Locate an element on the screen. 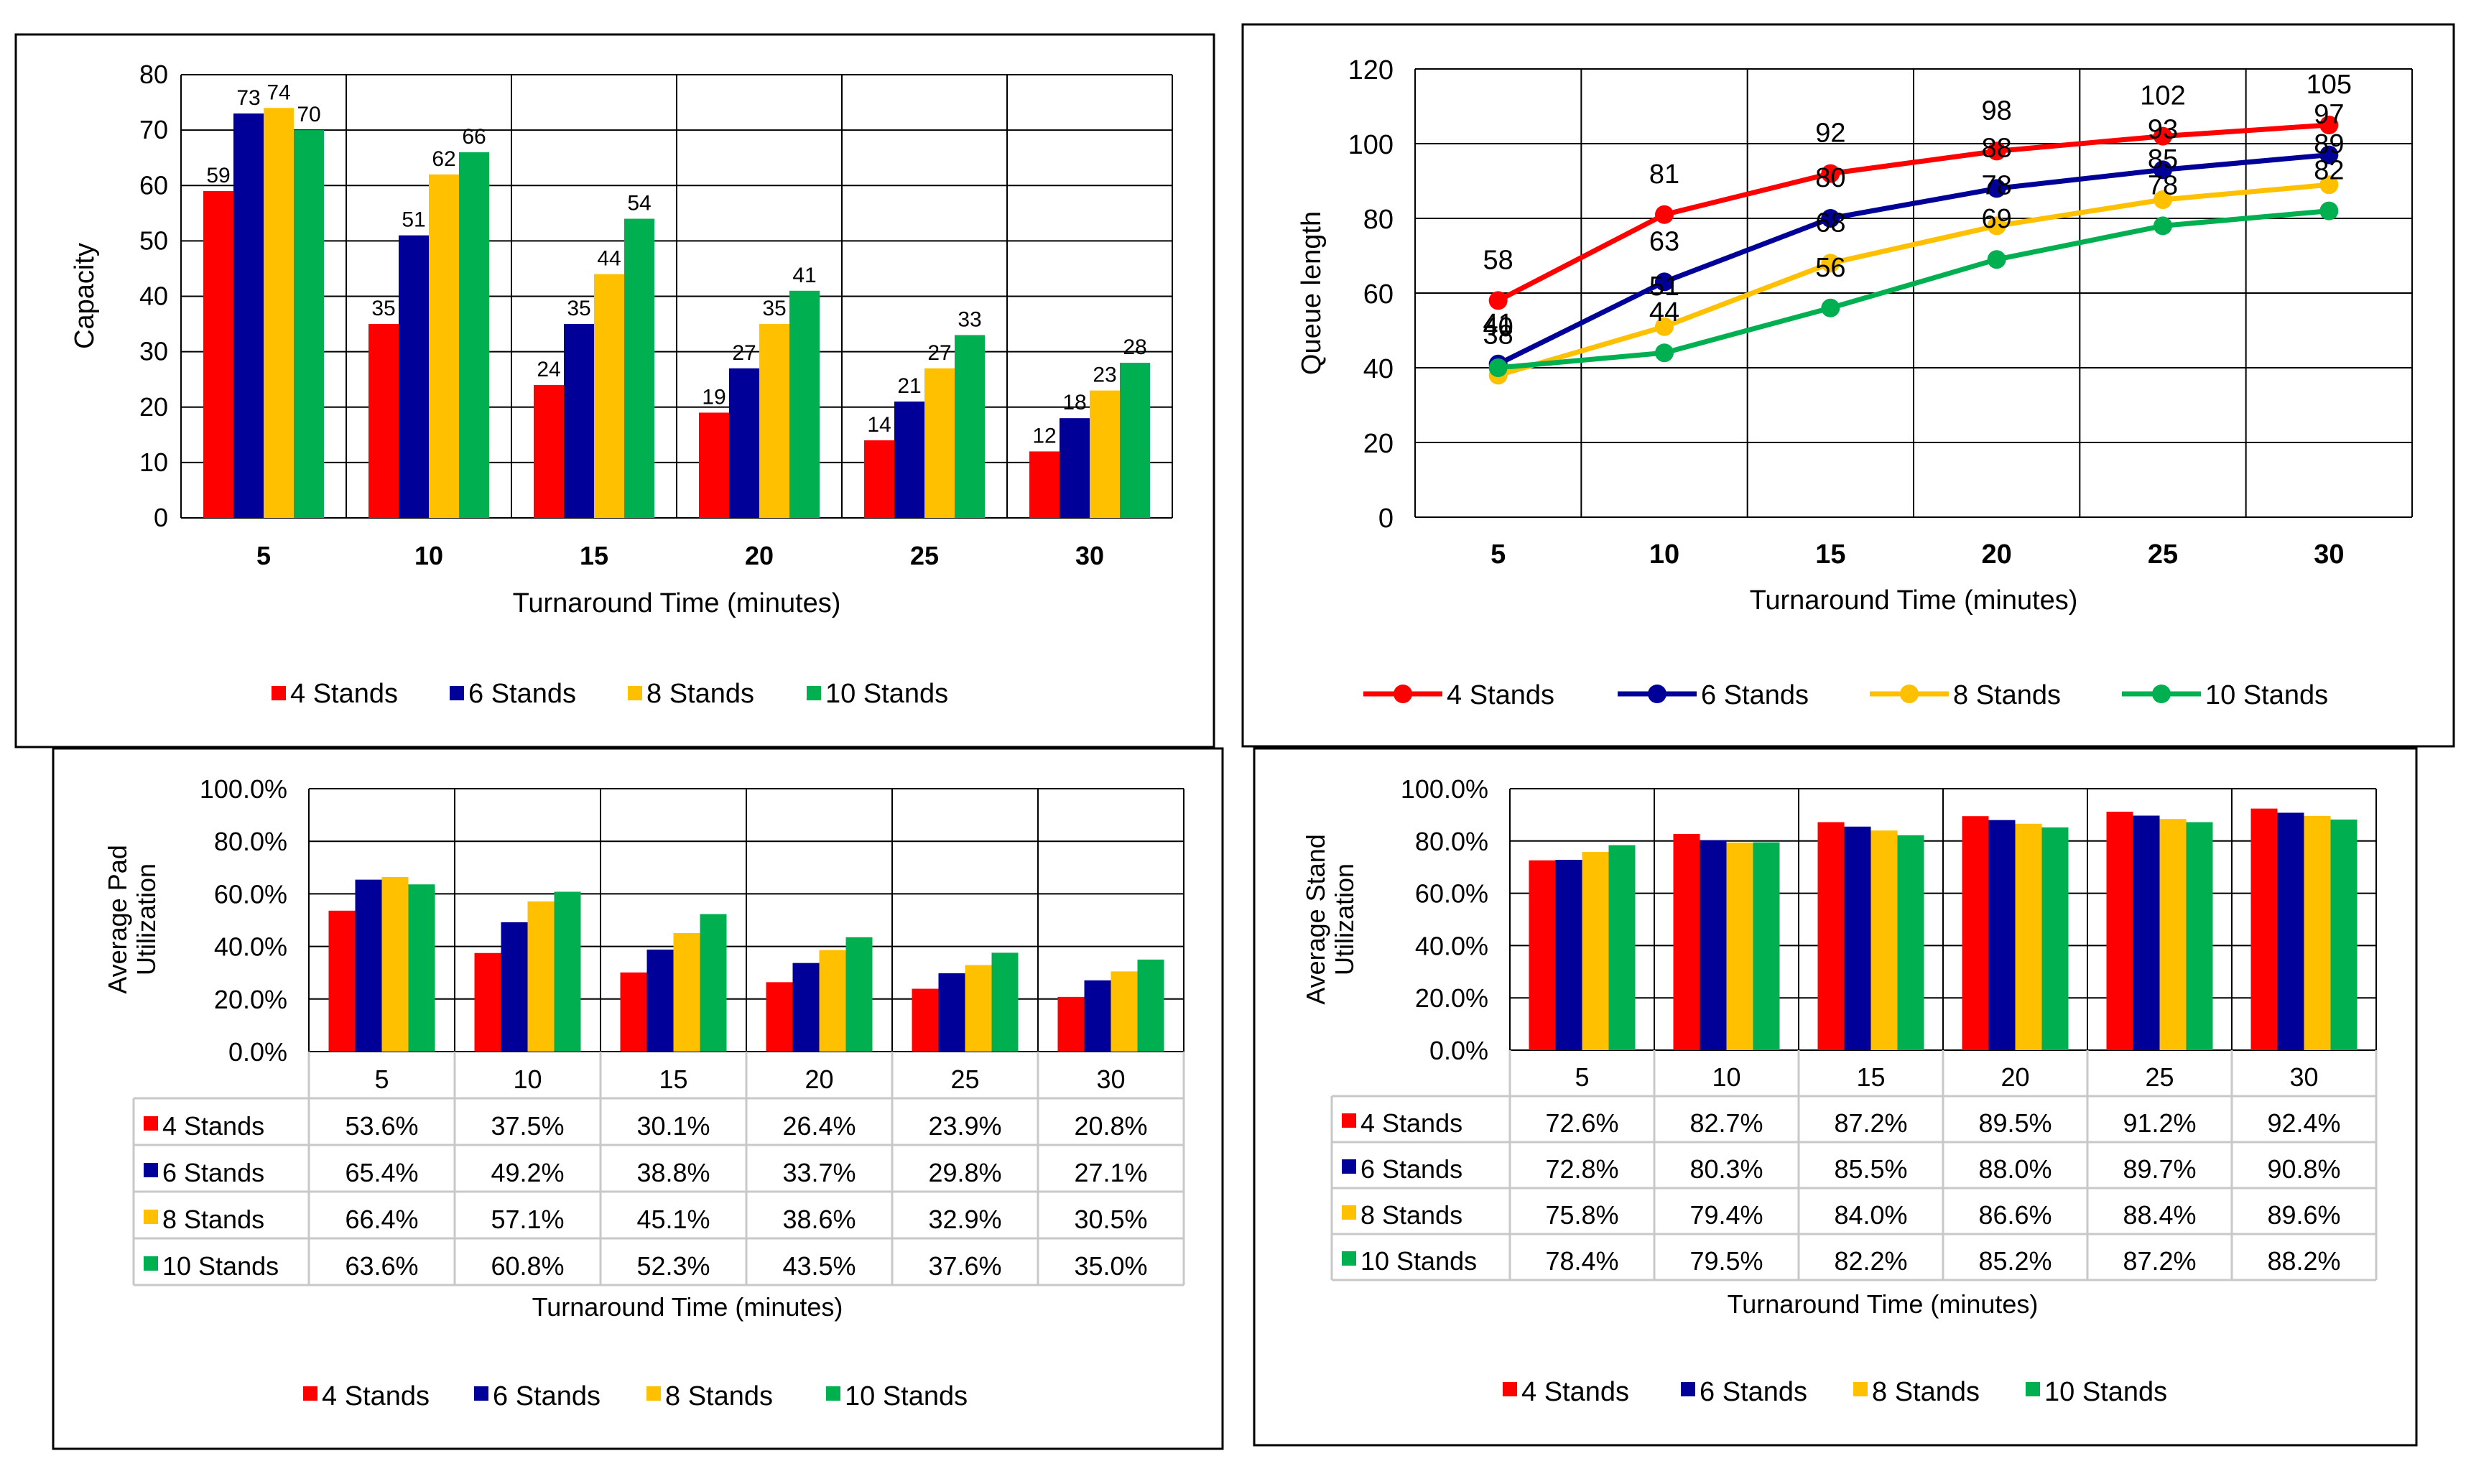  table-cell: 37.6% is located at coordinates (964, 1266).